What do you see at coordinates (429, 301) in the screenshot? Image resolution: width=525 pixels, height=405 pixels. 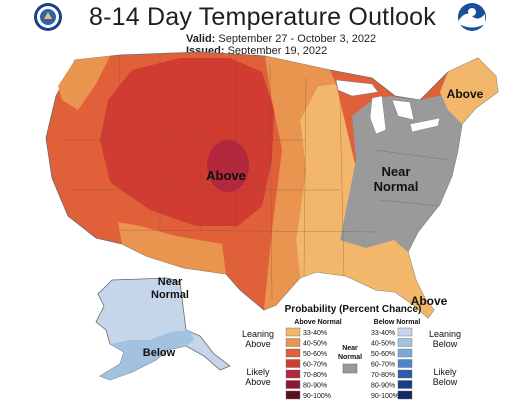 I see `label-above-florida: Above` at bounding box center [429, 301].